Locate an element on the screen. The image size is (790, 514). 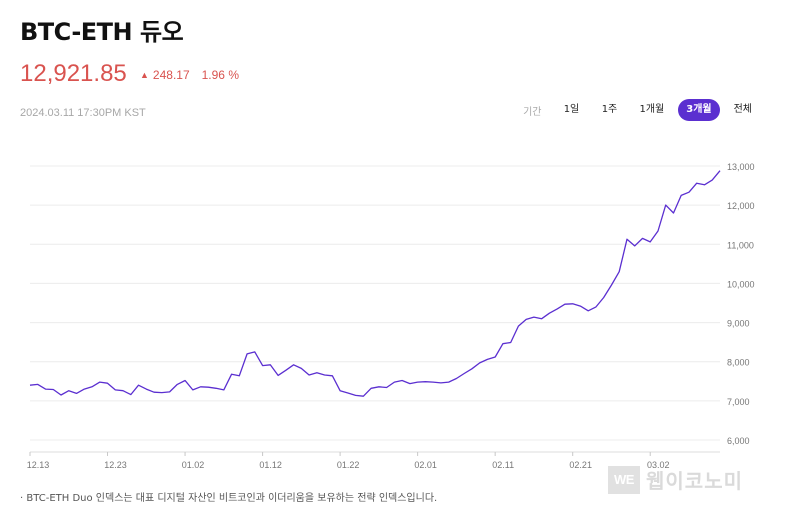
up-triangle-icon: ▲ is located at coordinates (144, 75).